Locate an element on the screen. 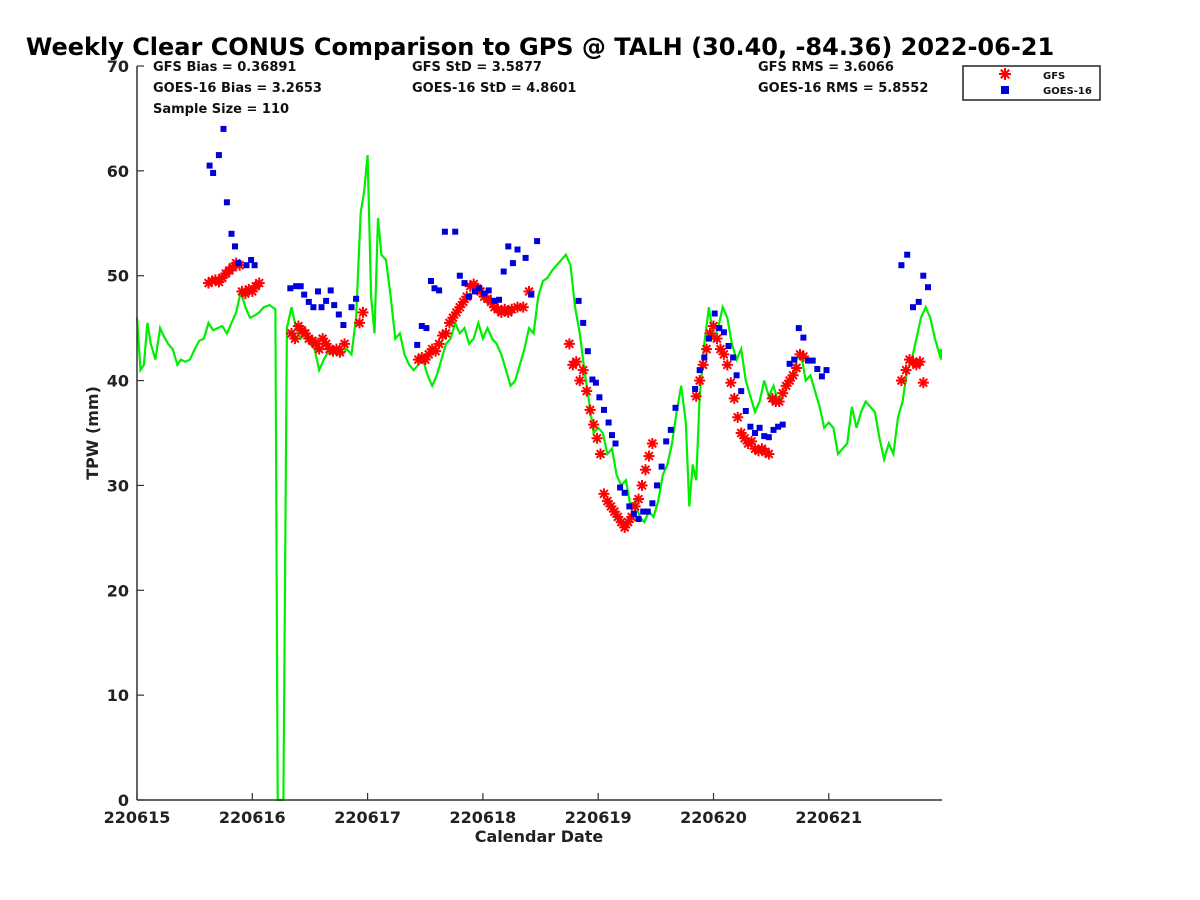  stat-gfs-std: GFS StD = 3.5877 is located at coordinates (477, 67).